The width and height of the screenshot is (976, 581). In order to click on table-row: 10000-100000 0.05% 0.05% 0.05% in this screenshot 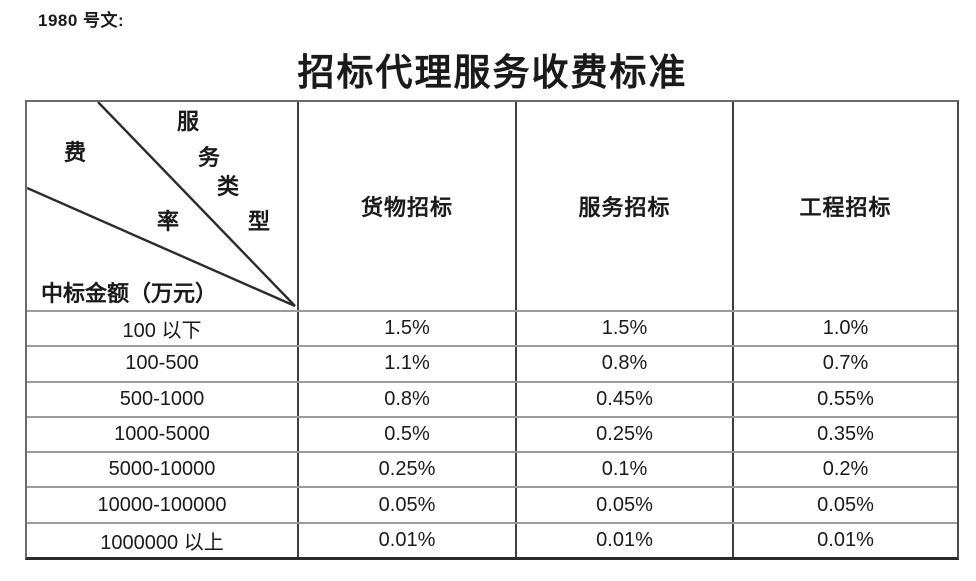, I will do `click(492, 504)`.